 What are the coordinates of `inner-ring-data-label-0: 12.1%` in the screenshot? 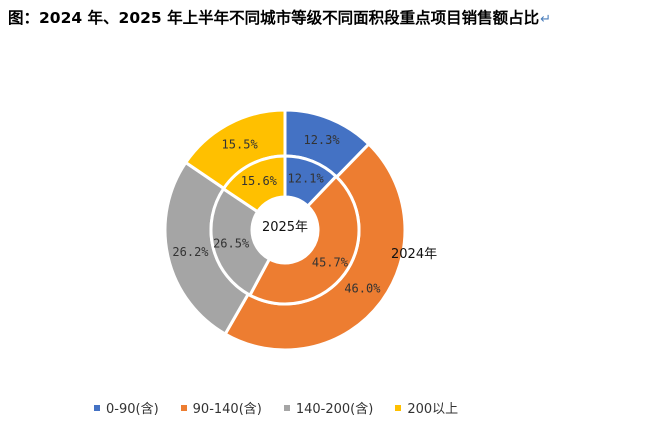 It's located at (306, 178).